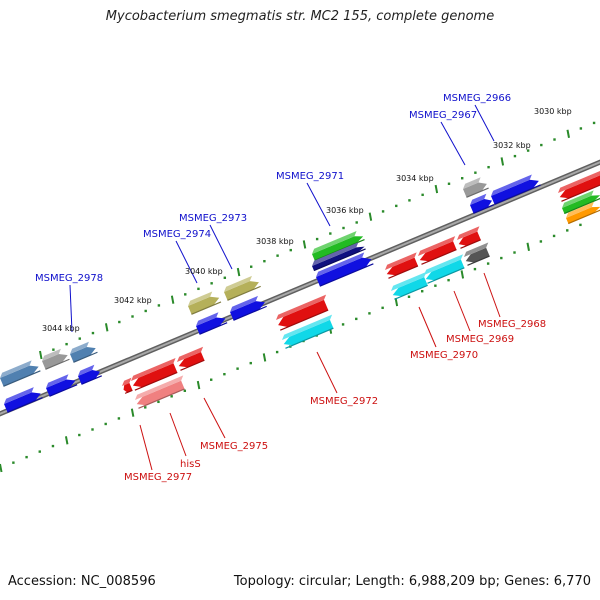 This screenshot has height=600, width=600. Describe the element at coordinates (553, 111) in the screenshot. I see `tick-label: 3030 kbp` at that location.